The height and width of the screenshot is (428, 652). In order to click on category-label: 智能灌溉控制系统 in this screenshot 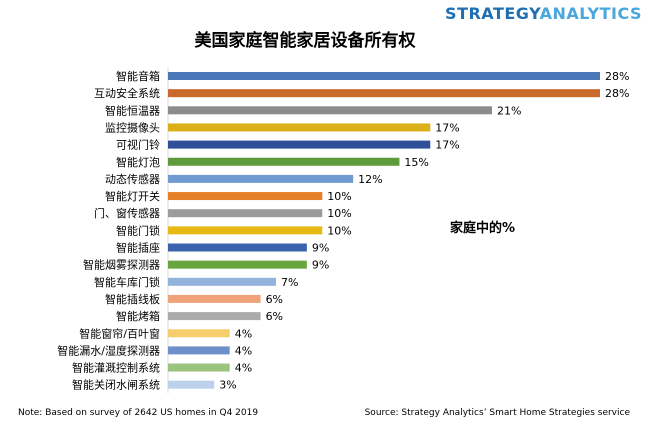, I will do `click(116, 368)`.